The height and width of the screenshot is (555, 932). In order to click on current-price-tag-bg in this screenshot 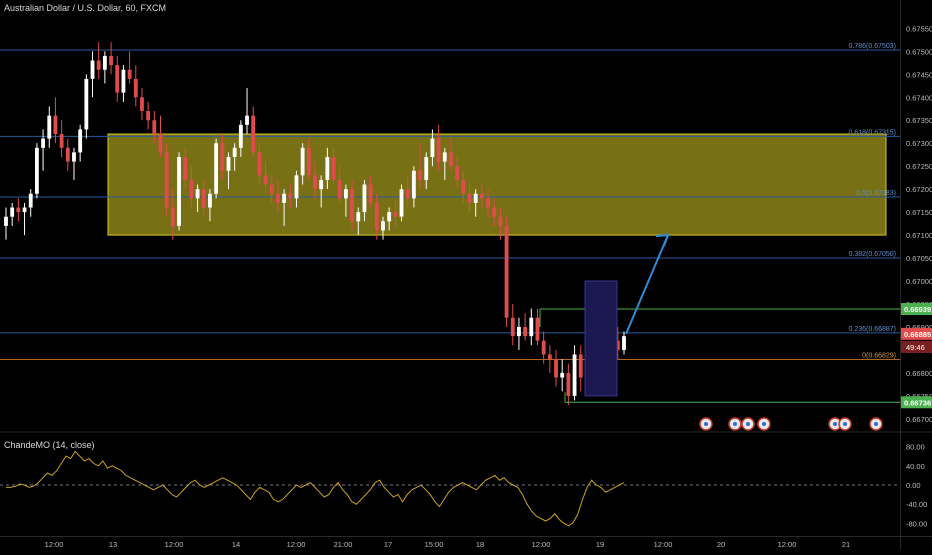, I will do `click(916, 333)`.